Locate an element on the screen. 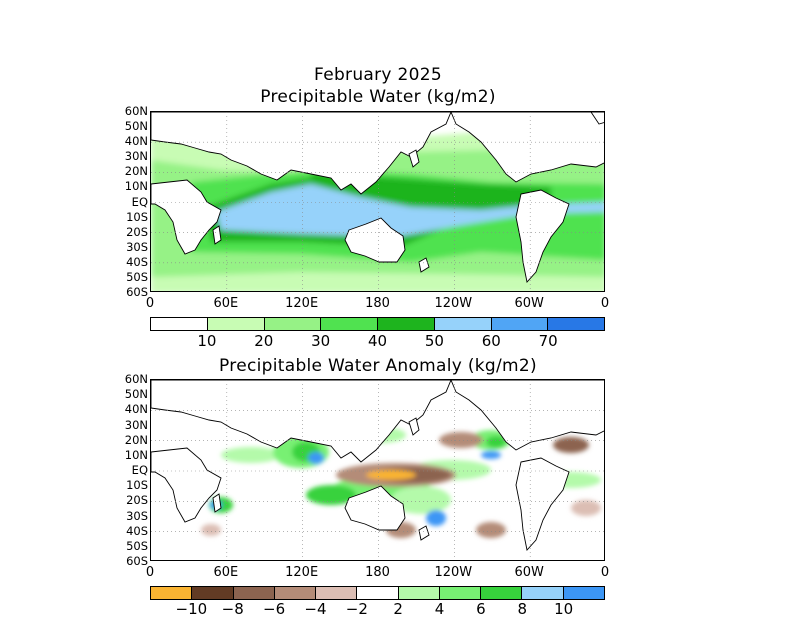 Image resolution: width=800 pixels, height=618 pixels. top-lat-label: 50S is located at coordinates (137, 276).